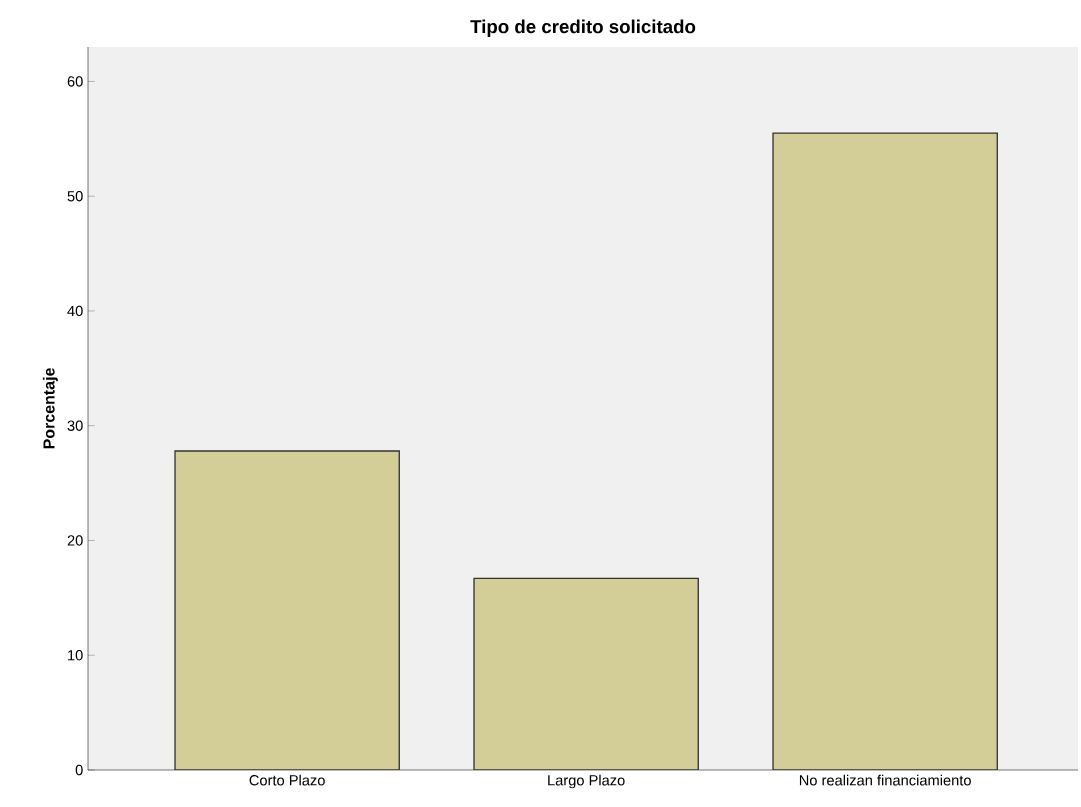 The width and height of the screenshot is (1081, 807). I want to click on y-axis-title: Porcentaje, so click(50, 408).